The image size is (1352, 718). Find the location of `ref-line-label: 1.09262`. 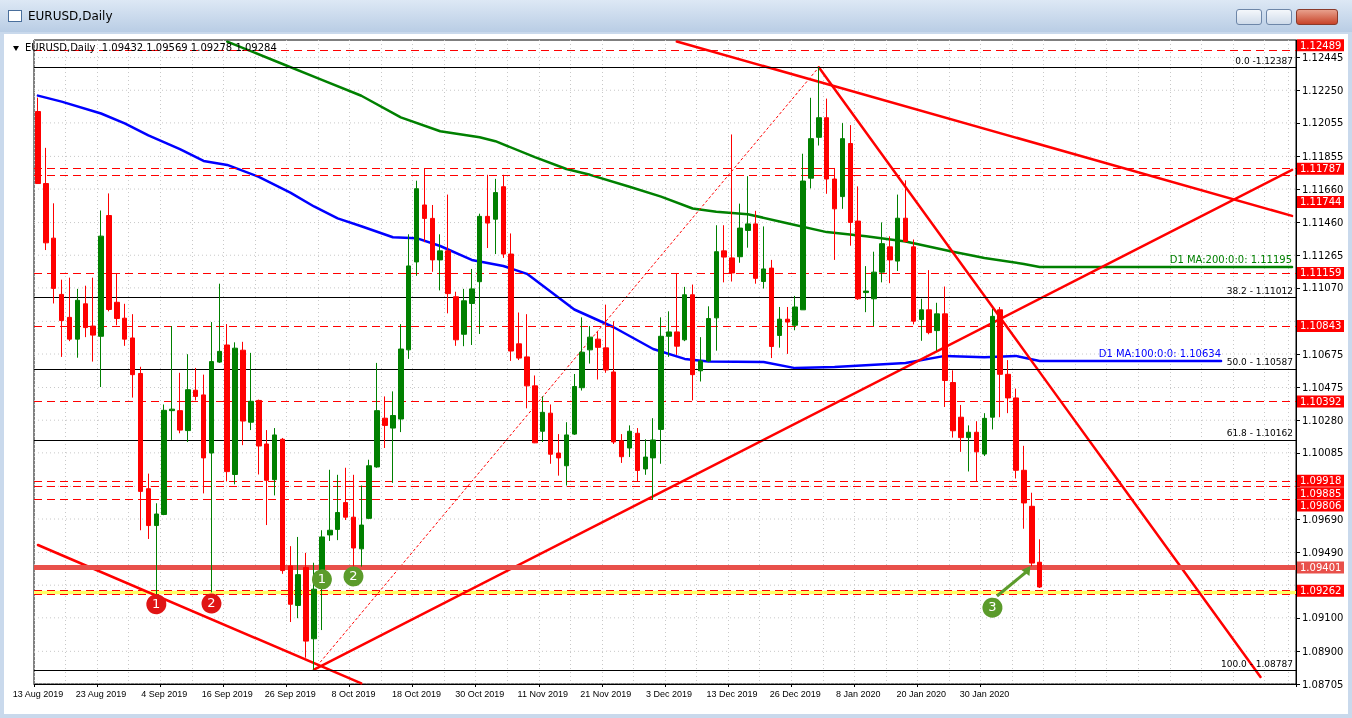

ref-line-label: 1.09262 is located at coordinates (1321, 591).